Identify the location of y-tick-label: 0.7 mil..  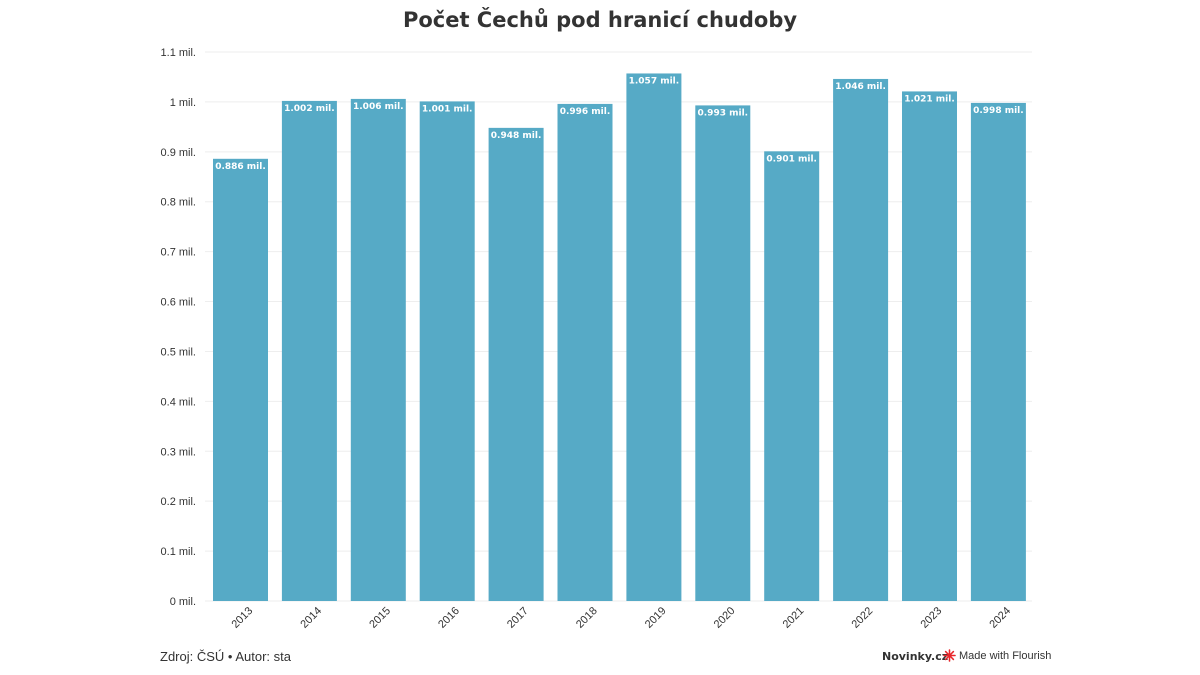
(178, 253).